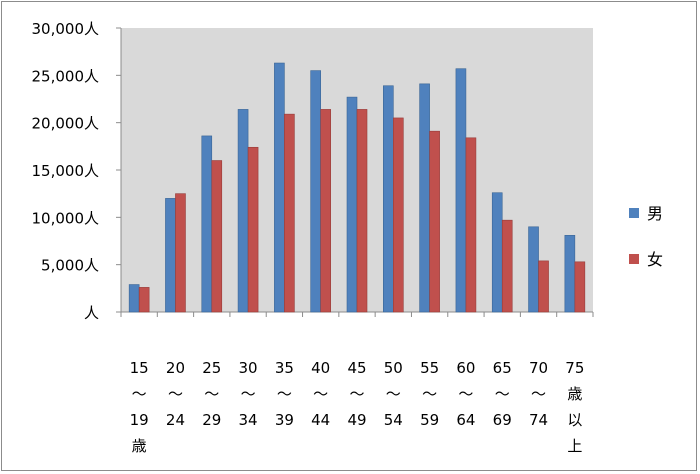 The width and height of the screenshot is (700, 474). What do you see at coordinates (538, 420) in the screenshot?
I see `x-tick-label: 74` at bounding box center [538, 420].